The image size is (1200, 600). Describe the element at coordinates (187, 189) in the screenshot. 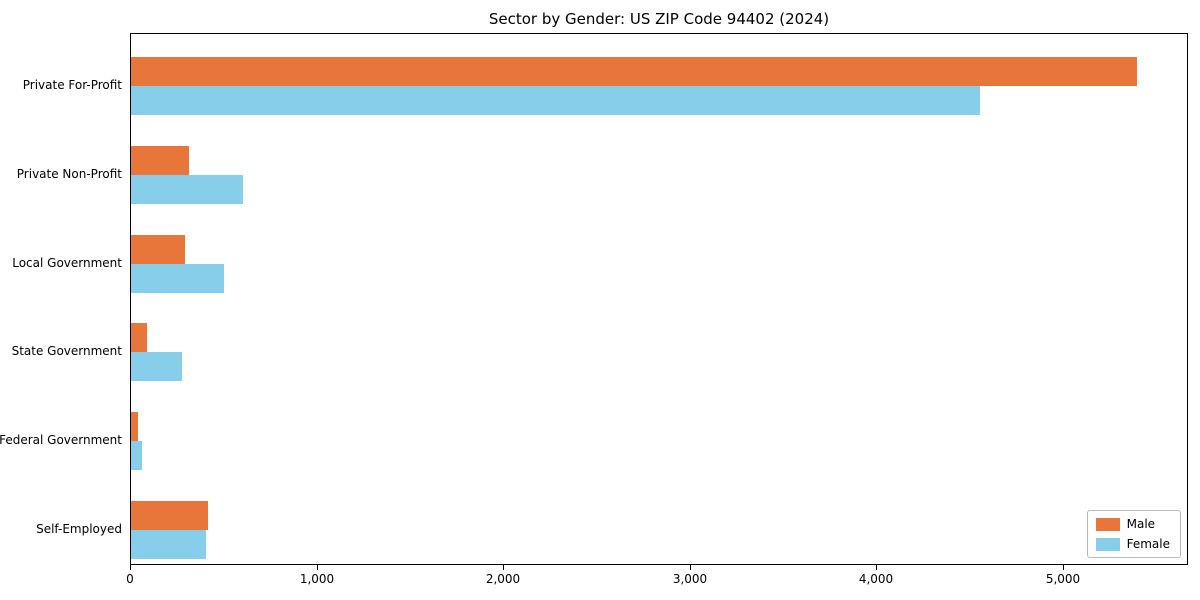

I see `bar-female-private-non-profit` at that location.